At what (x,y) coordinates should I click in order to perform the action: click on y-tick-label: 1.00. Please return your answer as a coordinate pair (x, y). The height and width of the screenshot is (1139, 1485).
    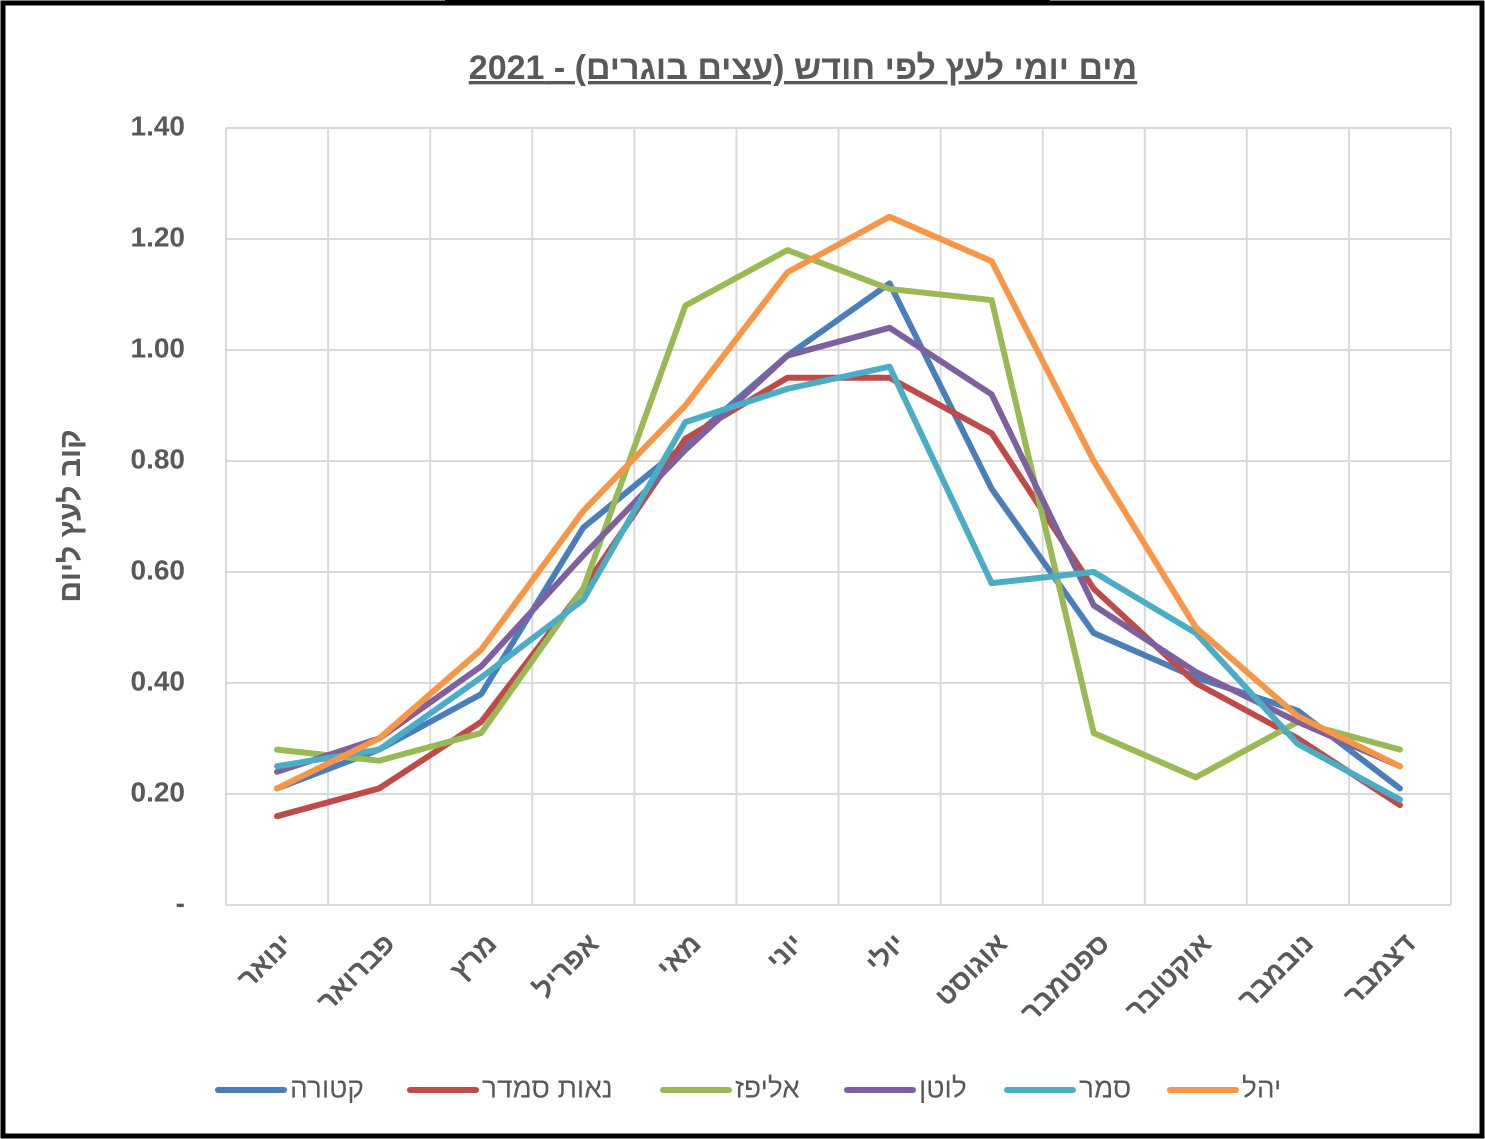
    Looking at the image, I should click on (158, 347).